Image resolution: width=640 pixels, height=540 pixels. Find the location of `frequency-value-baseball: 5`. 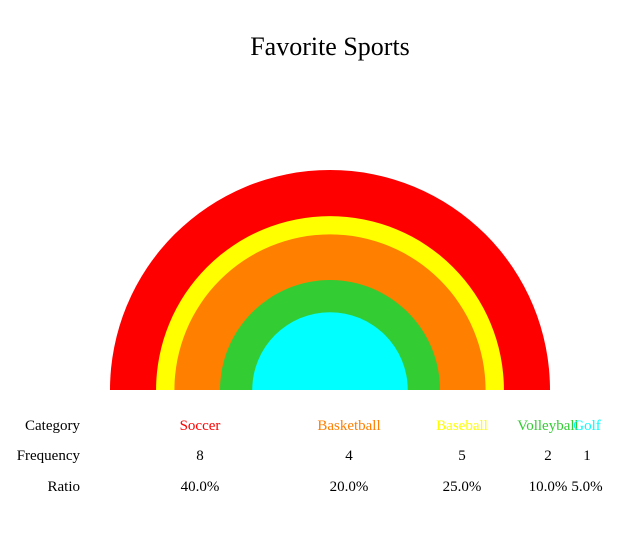

frequency-value-baseball: 5 is located at coordinates (462, 456).